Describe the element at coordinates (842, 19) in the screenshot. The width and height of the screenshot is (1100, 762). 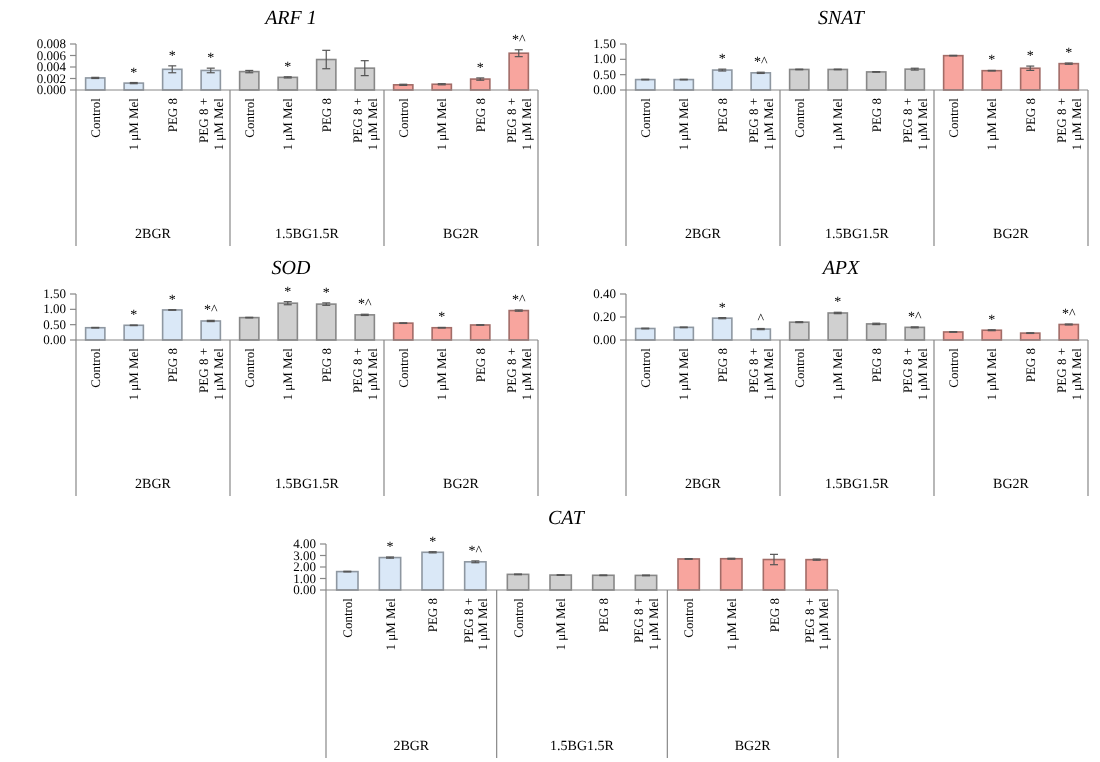
I see `chart-title: SNAT` at that location.